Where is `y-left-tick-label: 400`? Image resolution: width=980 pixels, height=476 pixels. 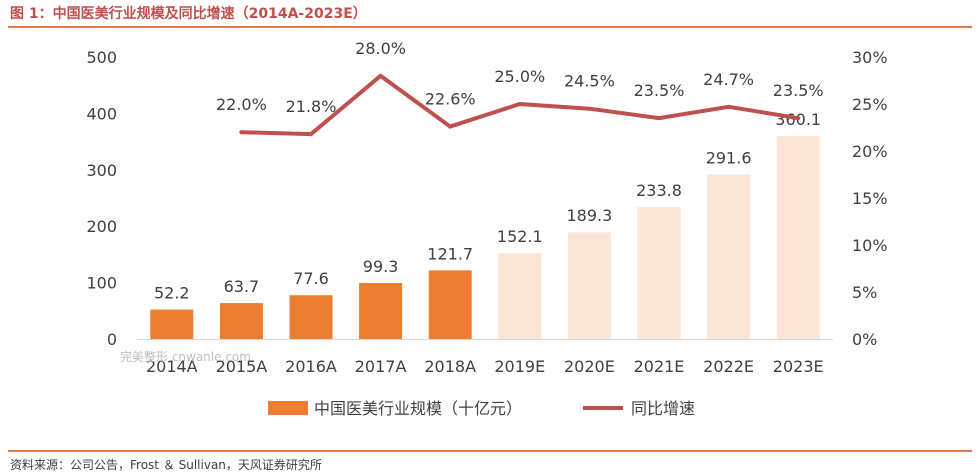
y-left-tick-label: 400 is located at coordinates (101, 113).